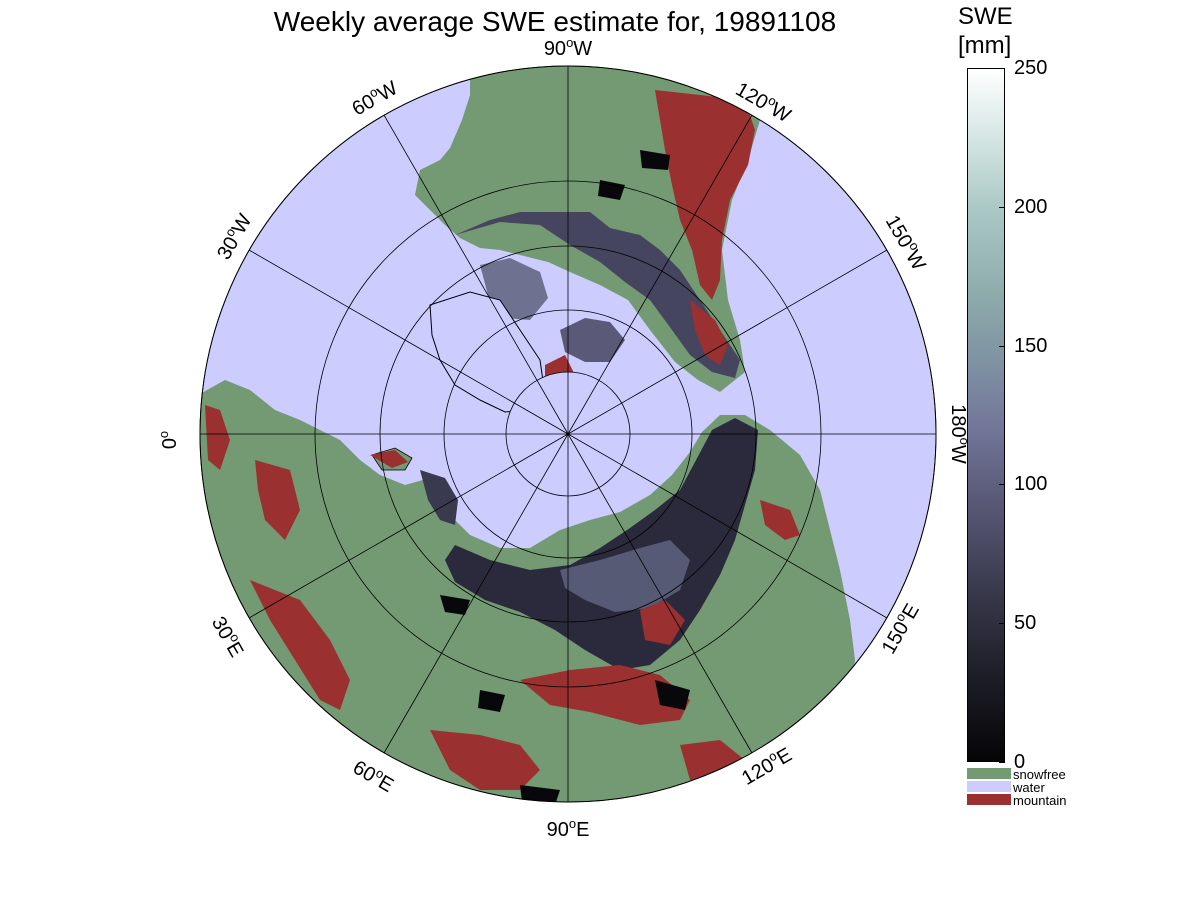 This screenshot has height=901, width=1201. What do you see at coordinates (592, 340) in the screenshot?
I see `snow-region-arctic-islands` at bounding box center [592, 340].